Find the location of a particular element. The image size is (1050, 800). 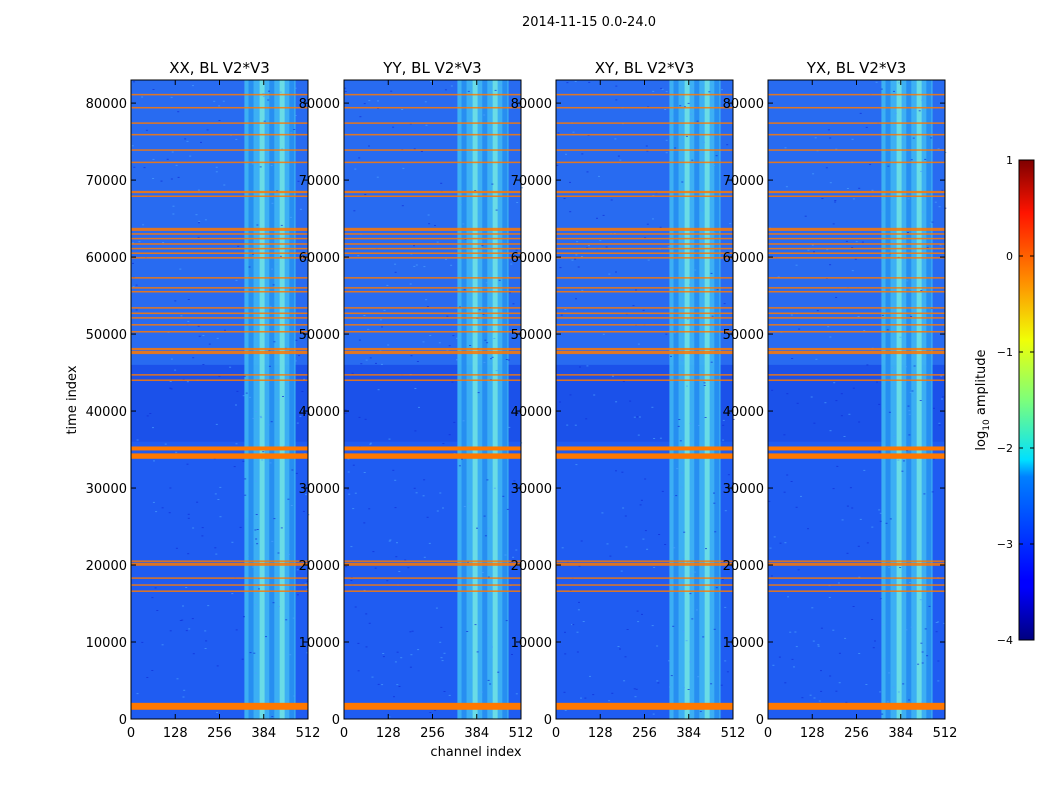

y-tick-label: 10000 is located at coordinates (743, 643).